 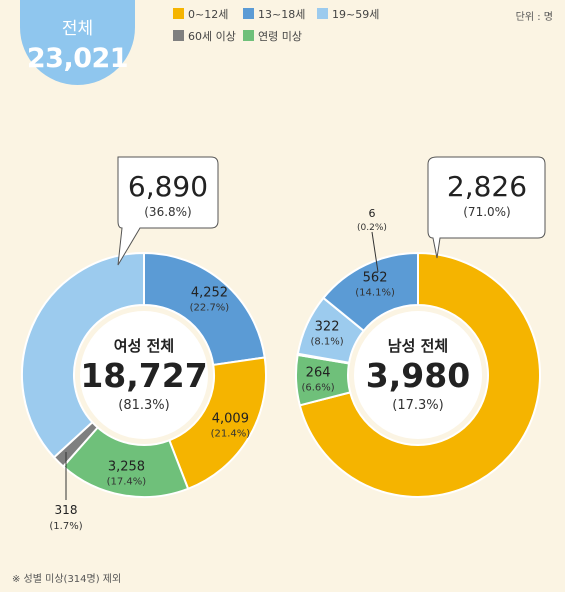 I want to click on female-center-value: 18,727, so click(x=143, y=375).